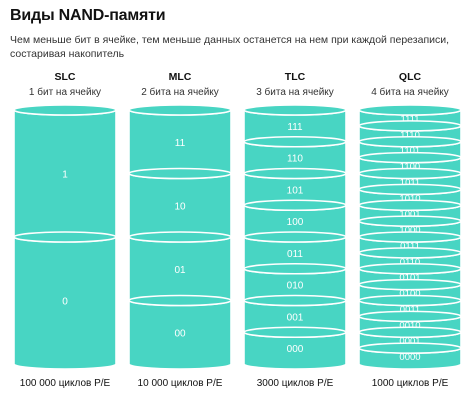 The height and width of the screenshot is (412, 474). I want to click on cell-stack-svg: 11 10 01 00, so click(180, 237).